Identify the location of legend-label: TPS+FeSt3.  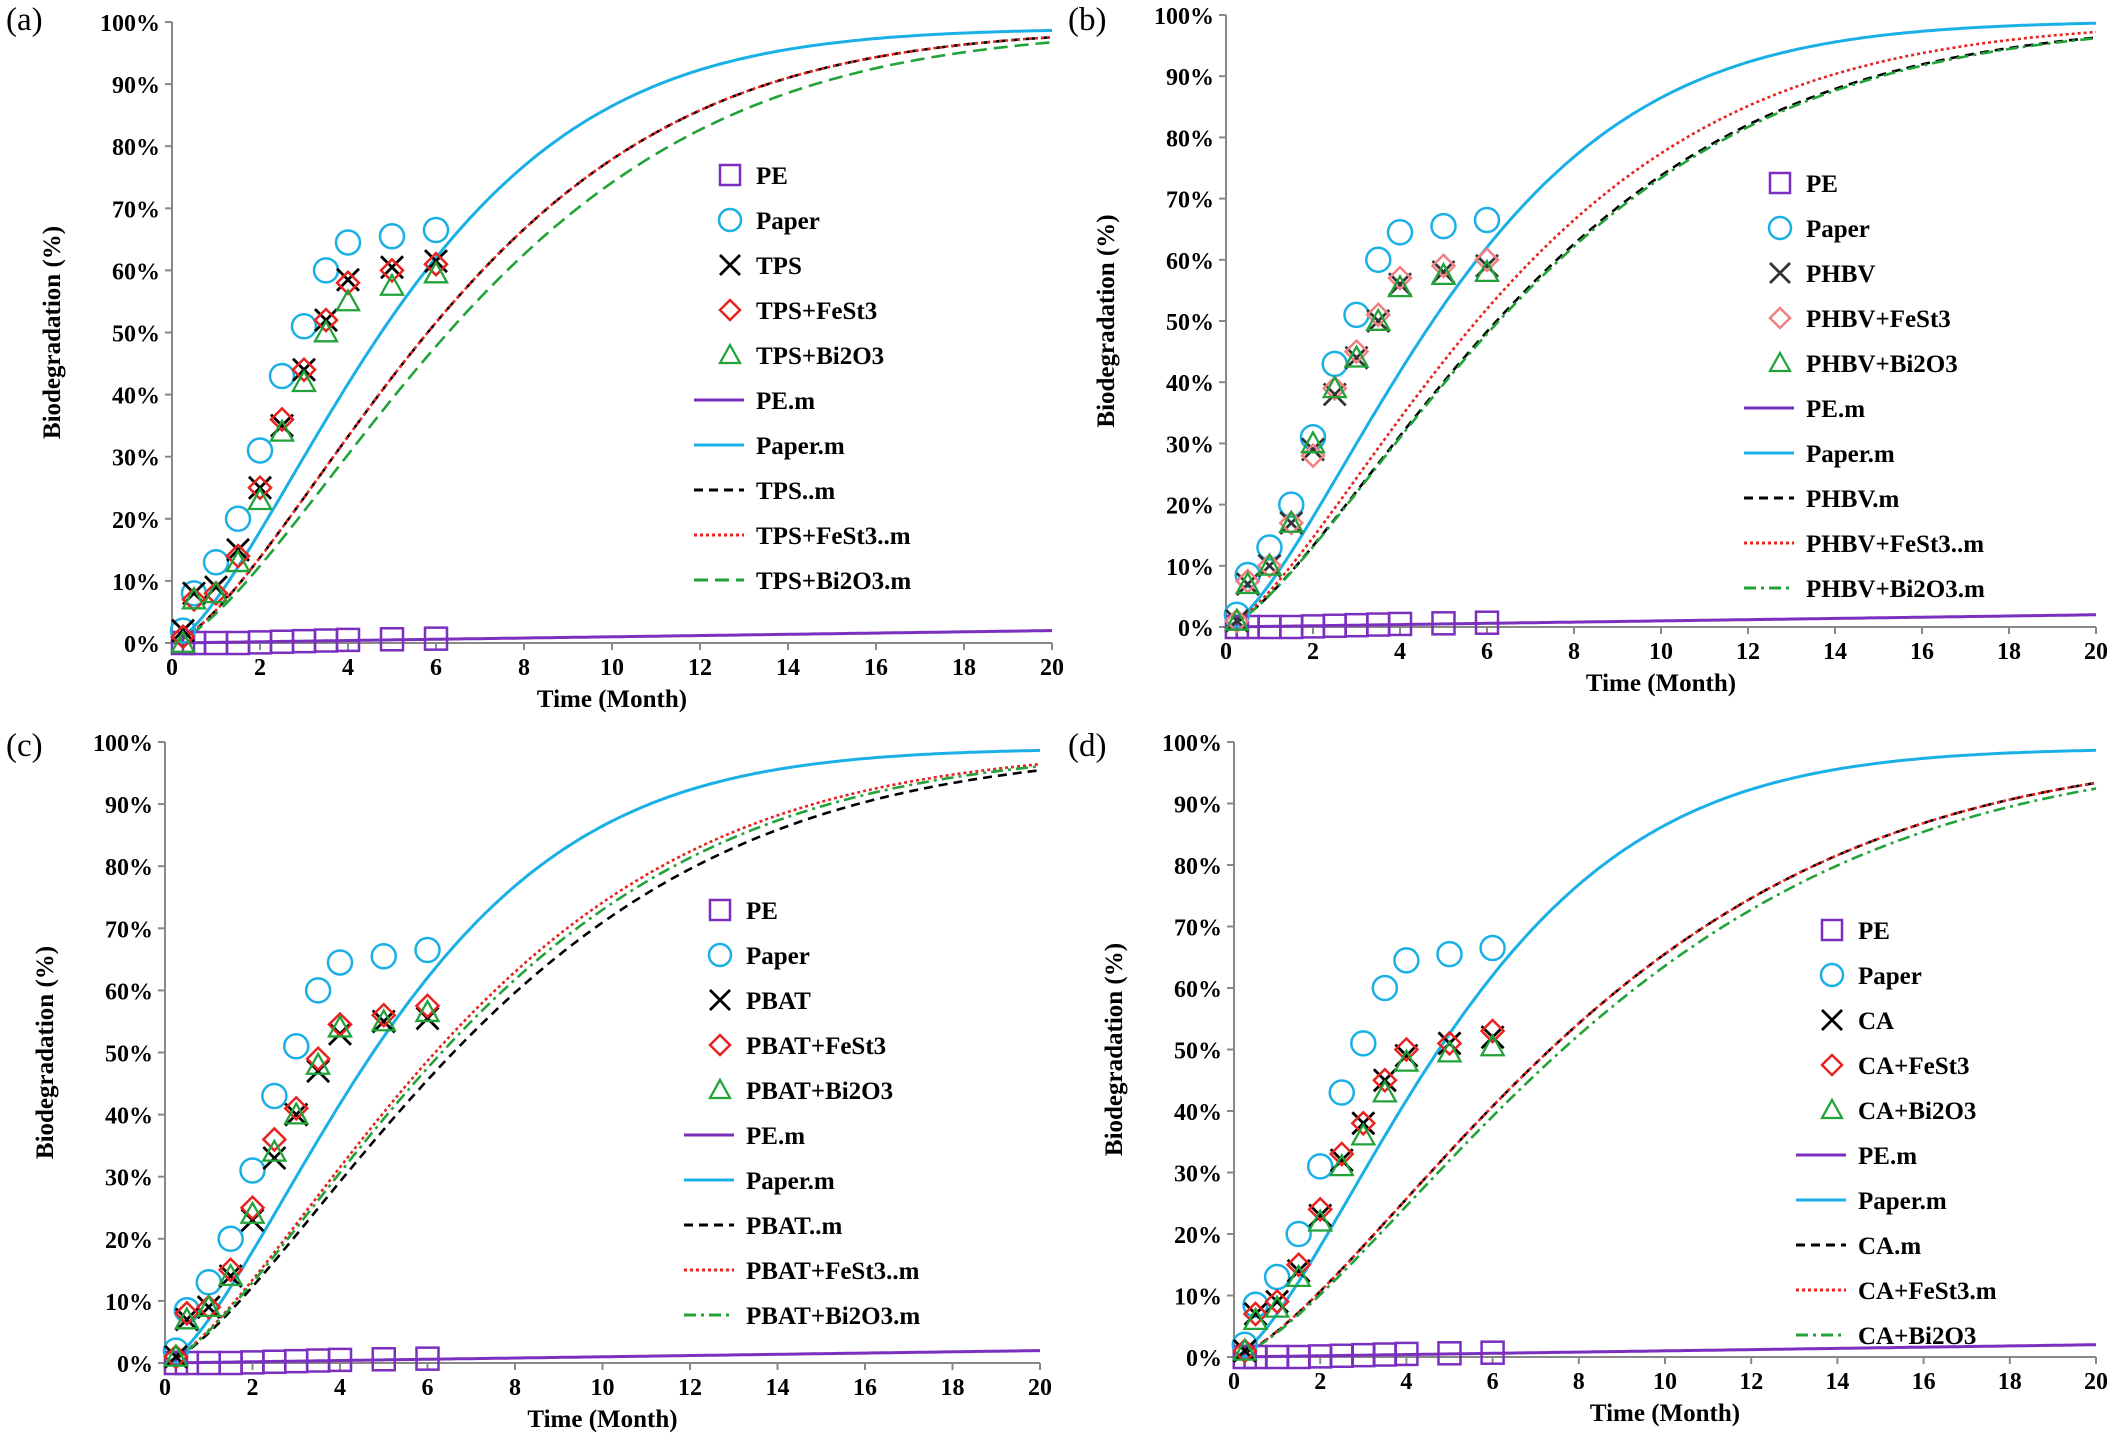
(816, 311).